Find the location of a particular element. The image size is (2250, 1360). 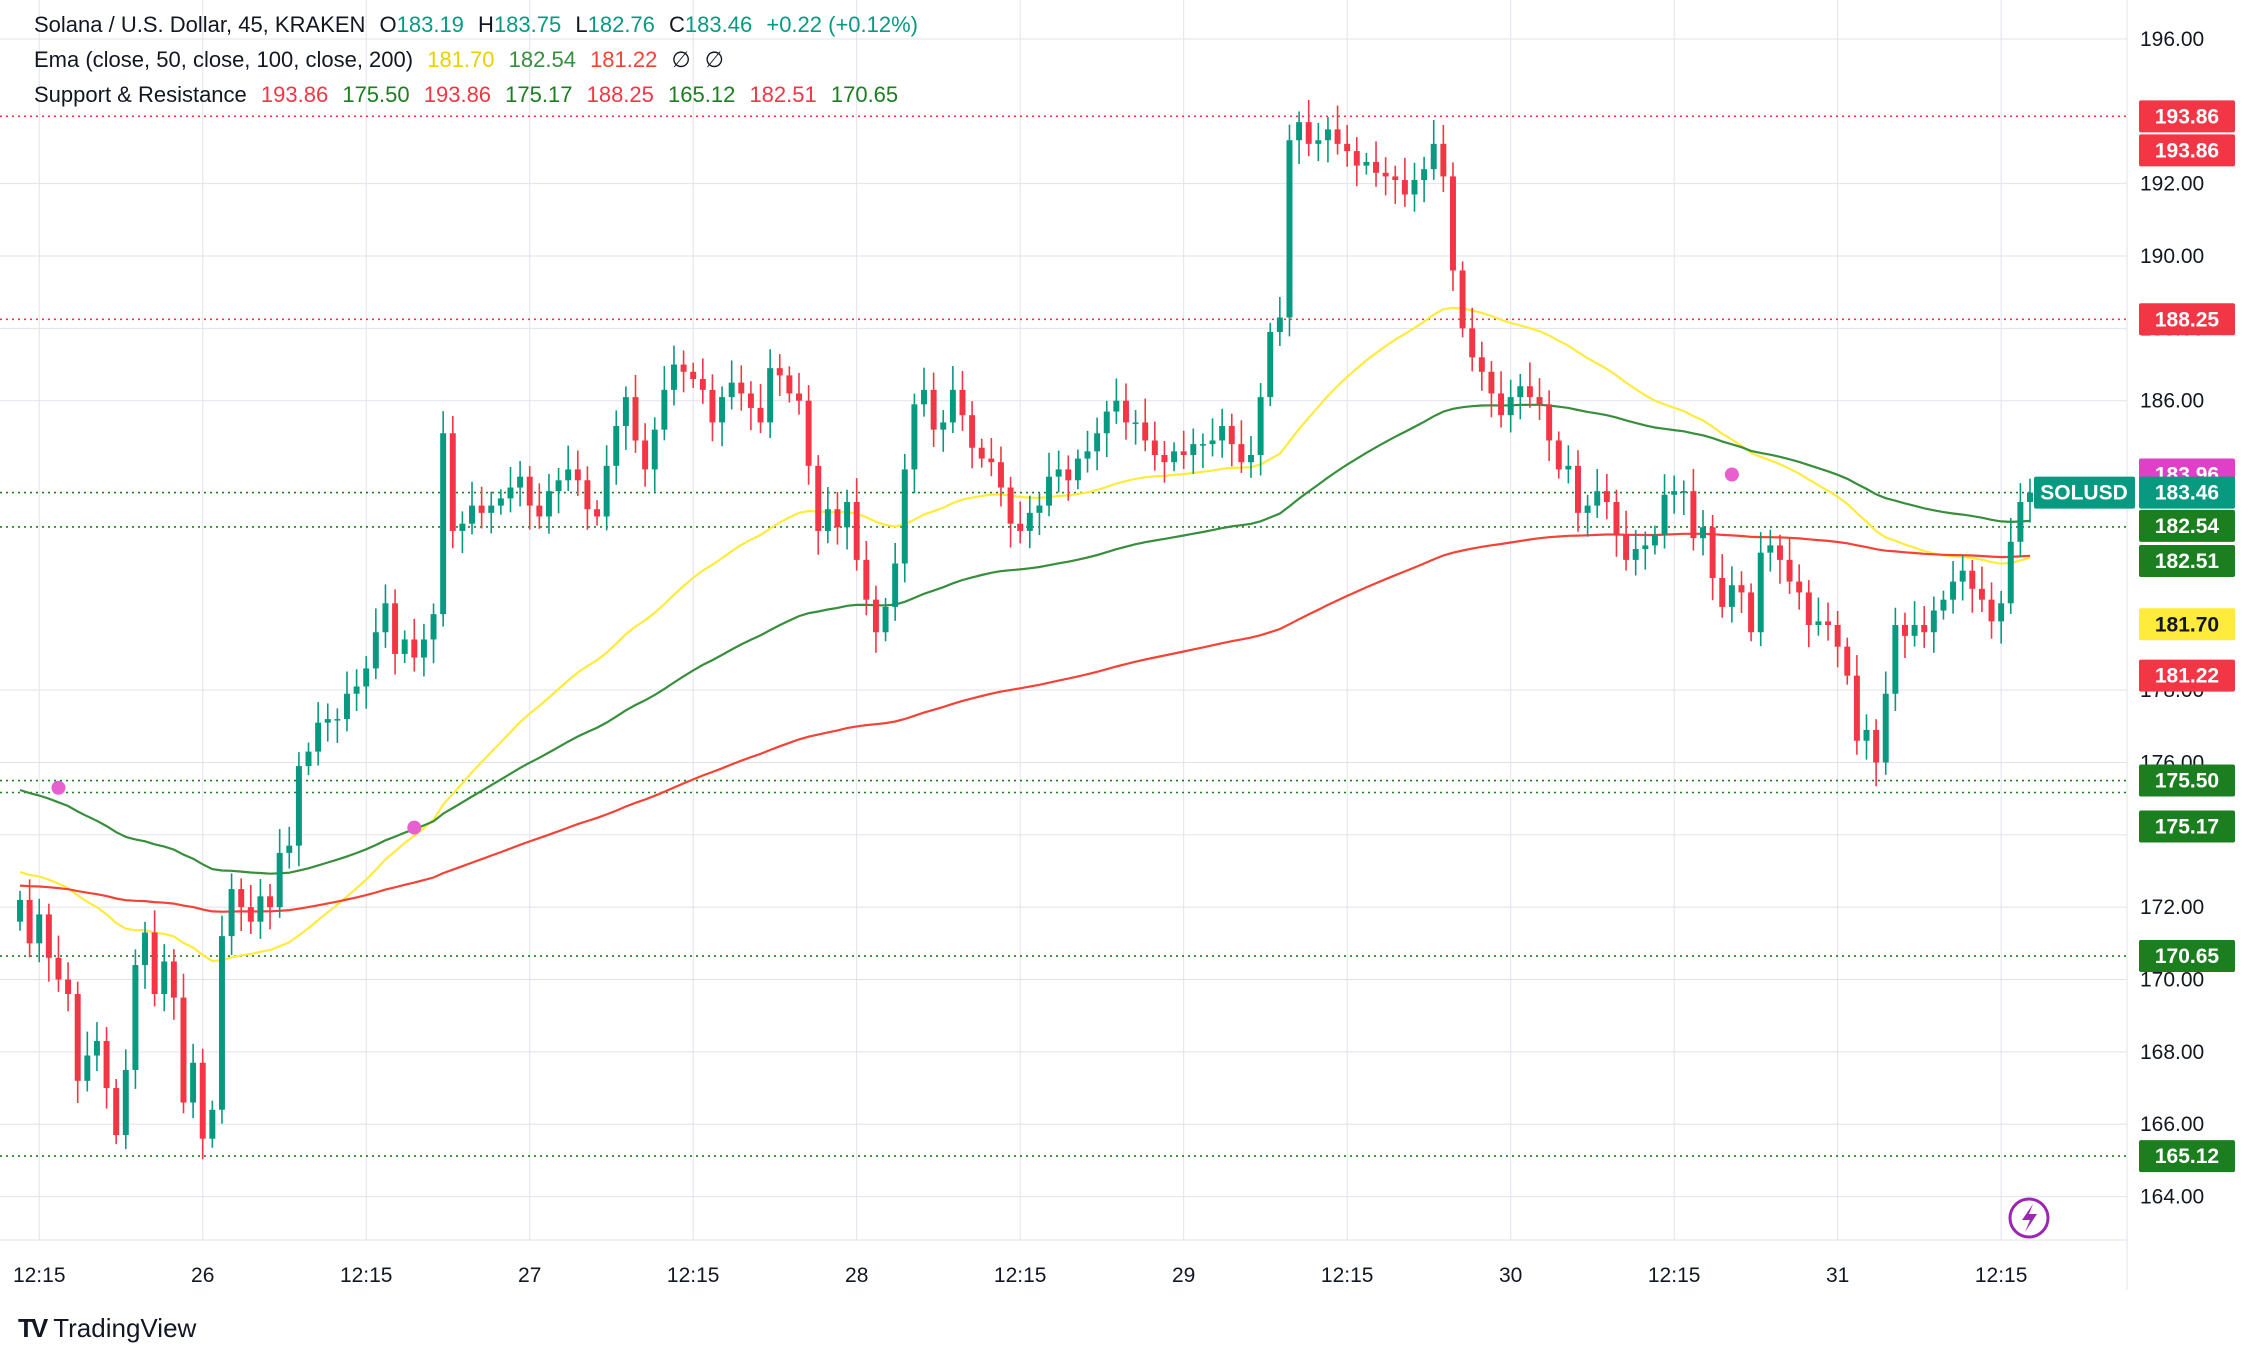

price-change: +0.22 (+0.12%) is located at coordinates (842, 24).